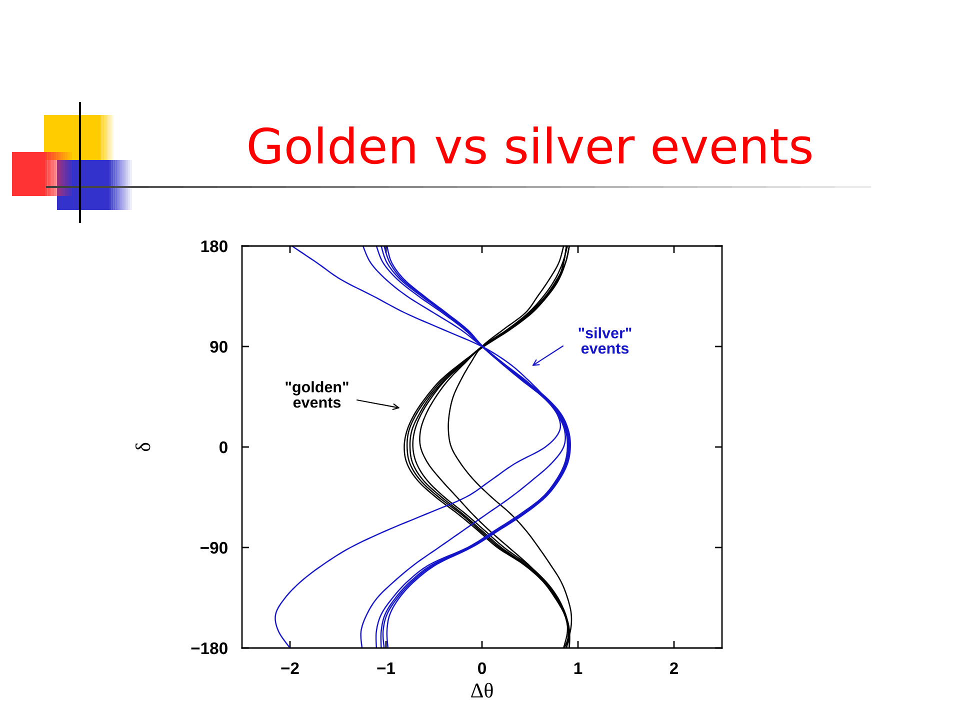  Describe the element at coordinates (142, 447) in the screenshot. I see `y-axis-title: δ` at that location.